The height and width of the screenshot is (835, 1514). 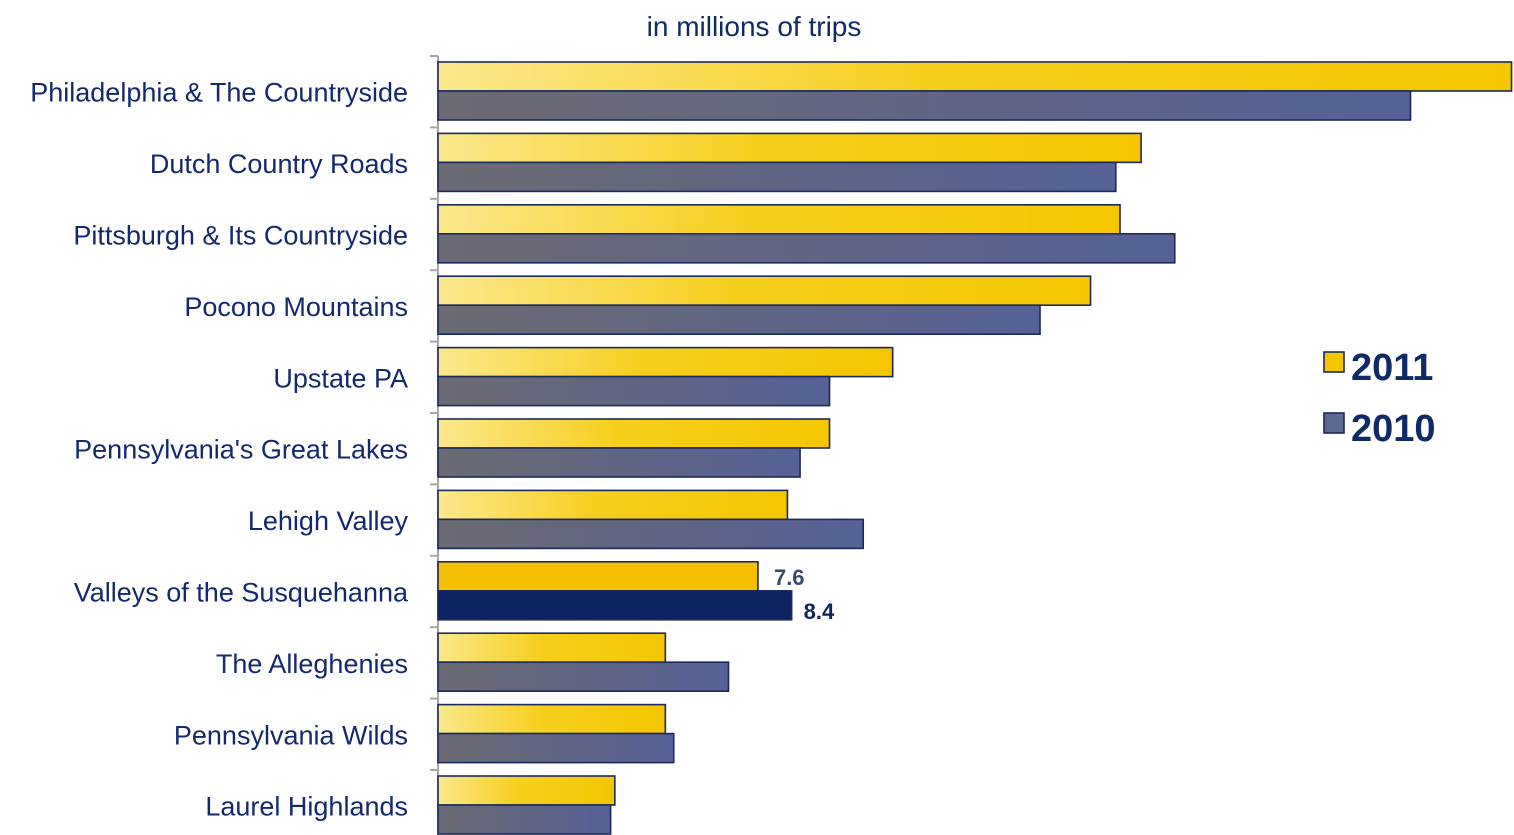 I want to click on category-label: Pennsylvania Wilds, so click(x=291, y=735).